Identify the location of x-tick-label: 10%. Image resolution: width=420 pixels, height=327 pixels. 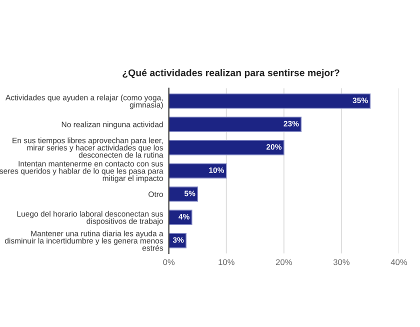
(226, 262).